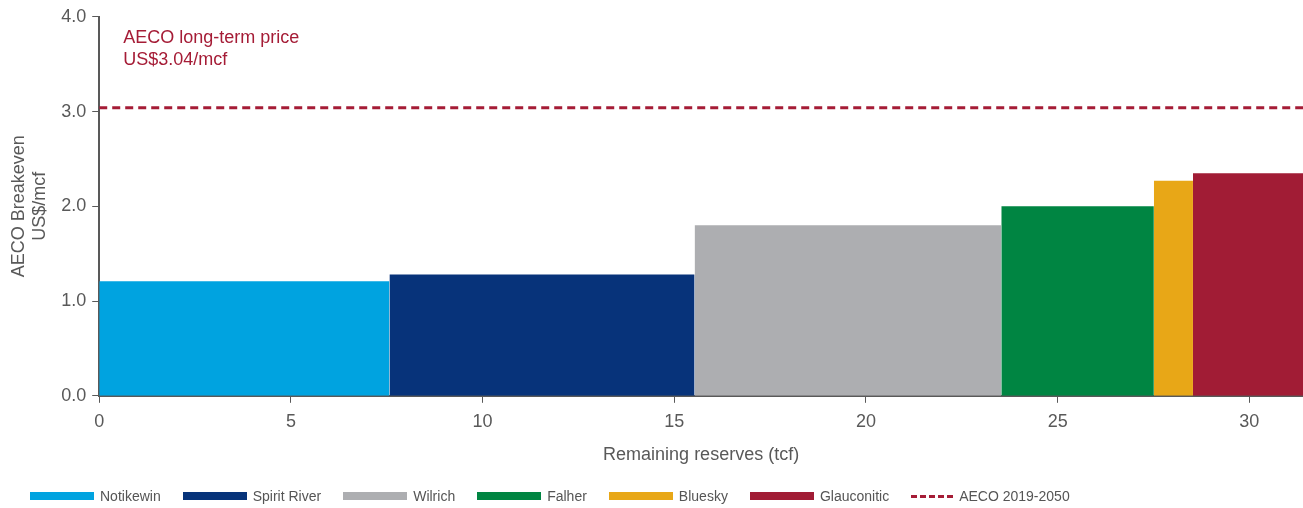  What do you see at coordinates (567, 496) in the screenshot?
I see `legend-label: Falher` at bounding box center [567, 496].